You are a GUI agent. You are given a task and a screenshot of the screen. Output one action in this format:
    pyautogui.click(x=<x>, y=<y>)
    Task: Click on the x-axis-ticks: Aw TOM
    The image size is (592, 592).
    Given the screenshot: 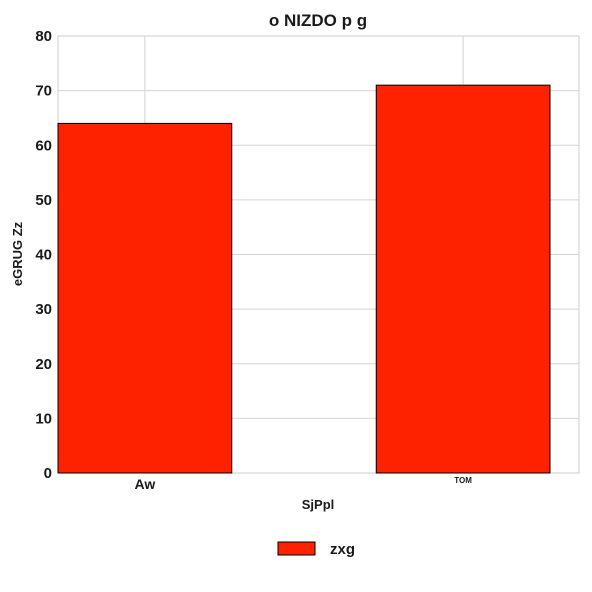 What is the action you would take?
    pyautogui.click(x=304, y=484)
    